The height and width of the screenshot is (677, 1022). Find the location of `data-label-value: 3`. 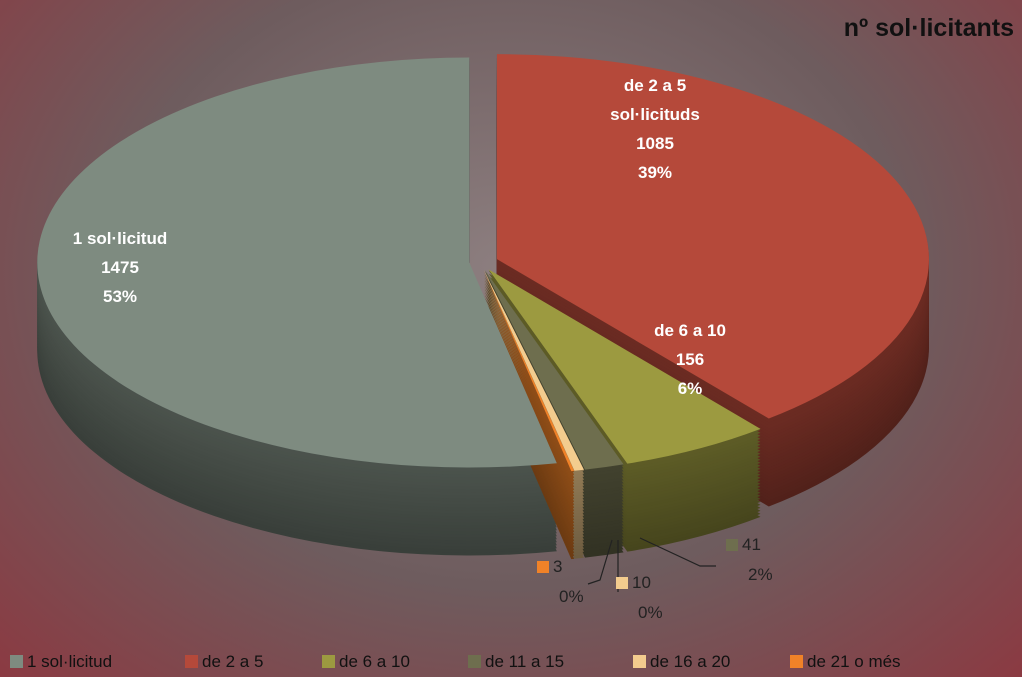

data-label-value: 3 is located at coordinates (558, 566).